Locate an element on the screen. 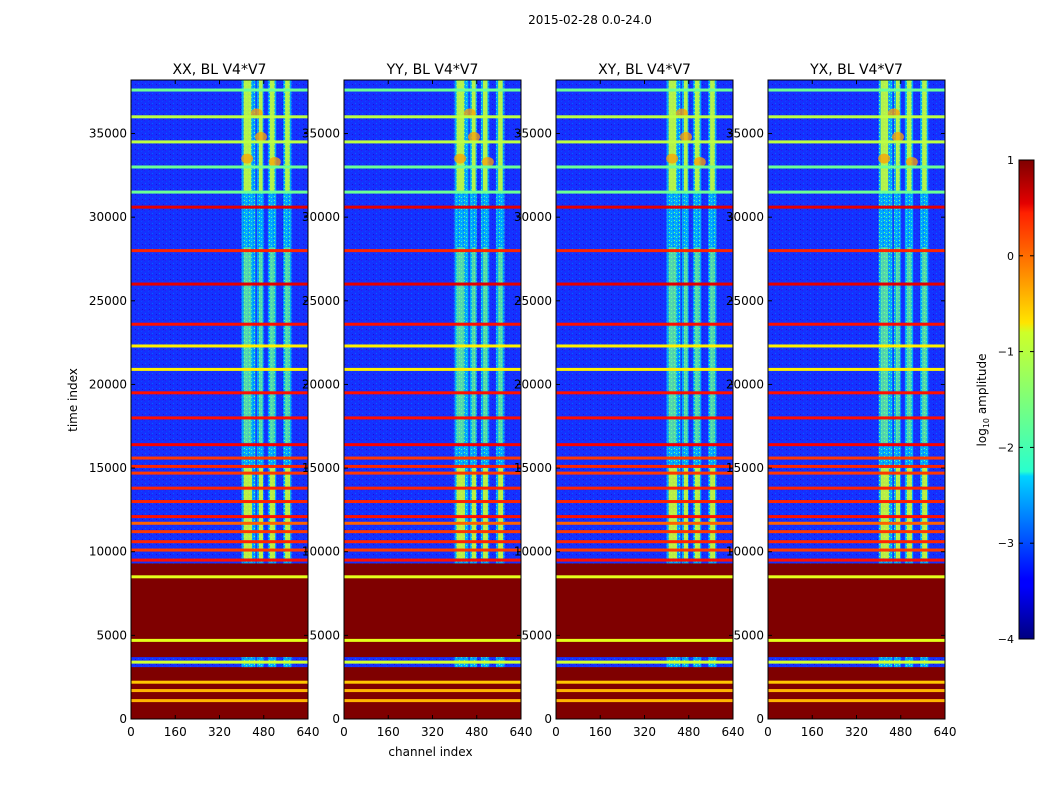 This screenshot has width=1050, height=800. y-tick-label: 20000 is located at coordinates (533, 384).